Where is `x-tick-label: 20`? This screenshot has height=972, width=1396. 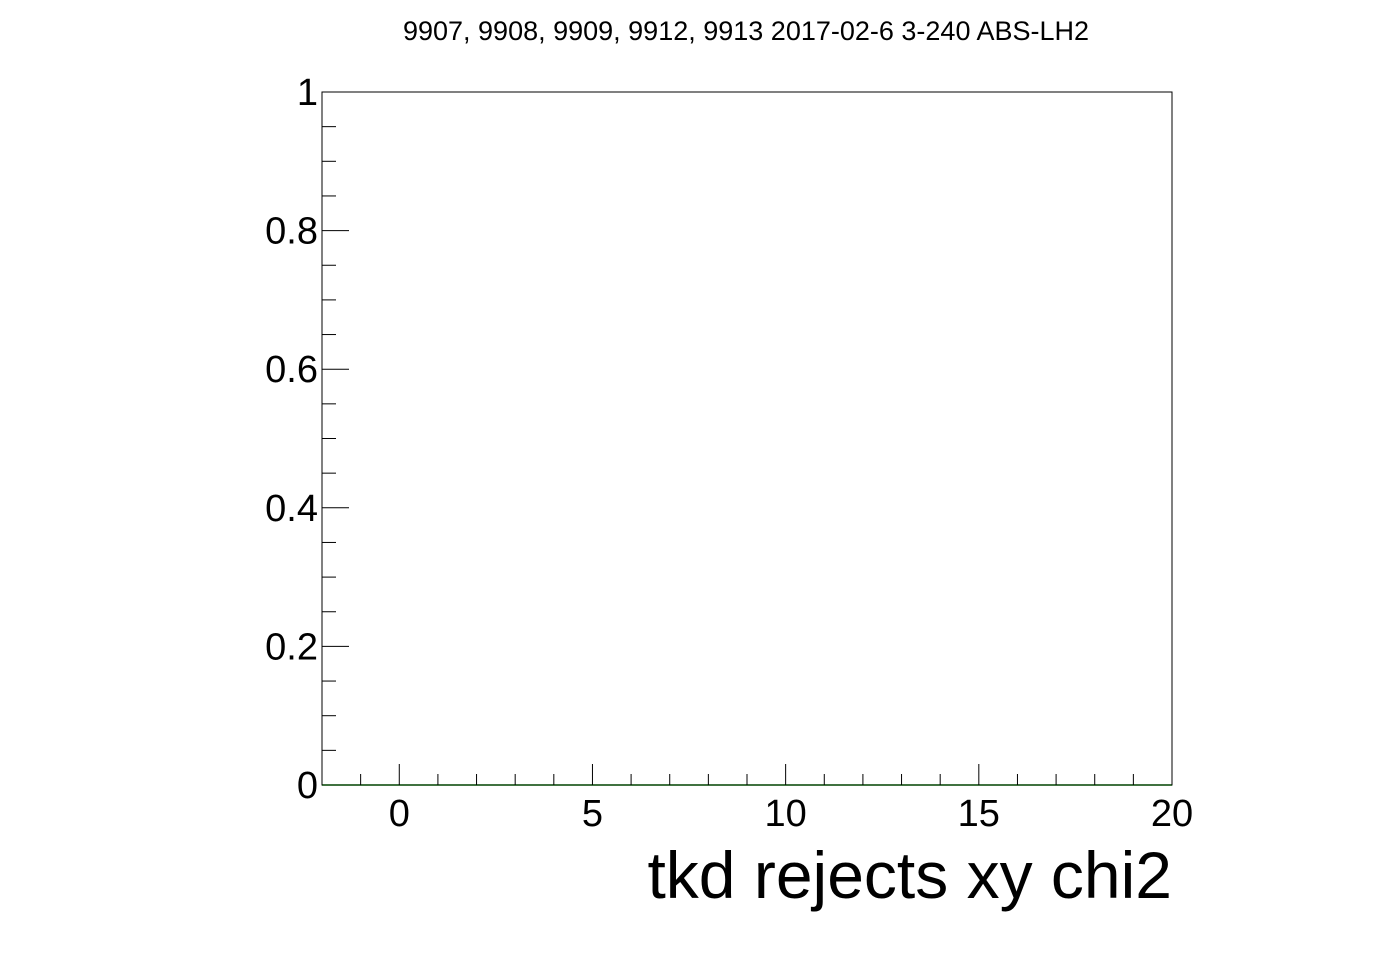 x-tick-label: 20 is located at coordinates (1172, 814).